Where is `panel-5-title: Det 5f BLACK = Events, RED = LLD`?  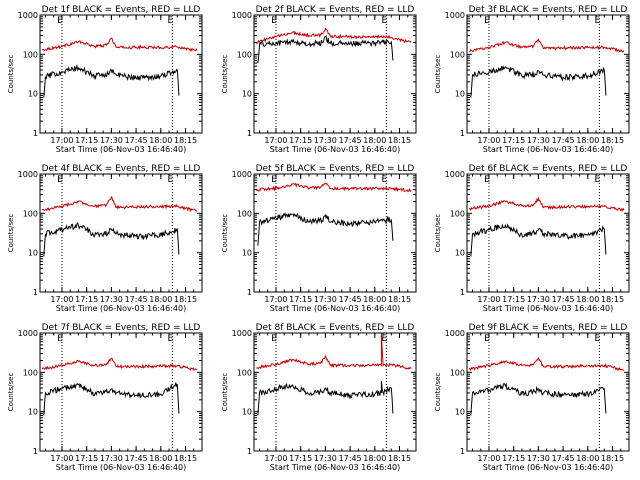
panel-5-title: Det 5f BLACK = Events, RED = LLD is located at coordinates (335, 169).